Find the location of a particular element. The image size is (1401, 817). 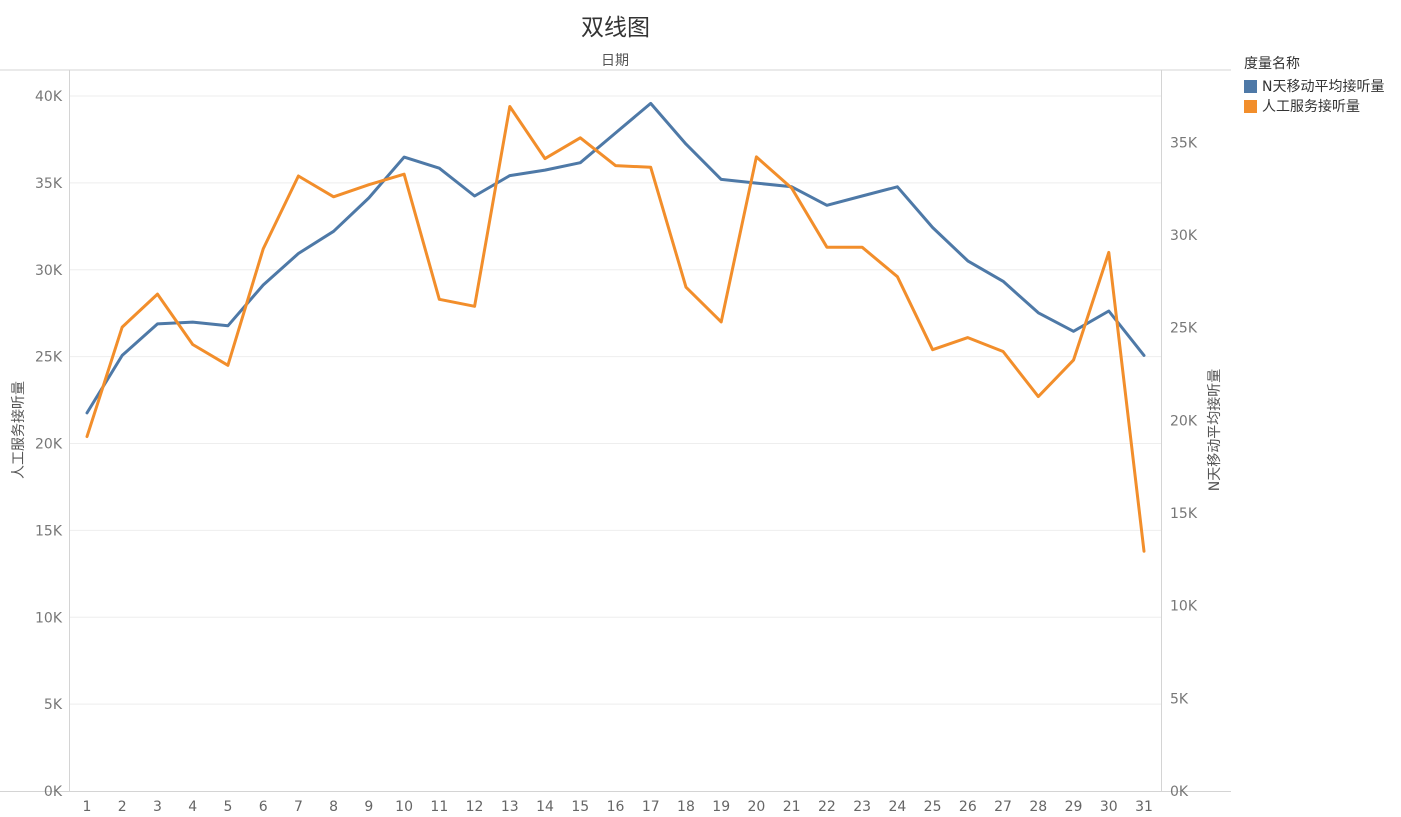

right-axis-ticks: 0K 5K 10K 15K 20K 25K 30K 35K is located at coordinates (1184, 467).